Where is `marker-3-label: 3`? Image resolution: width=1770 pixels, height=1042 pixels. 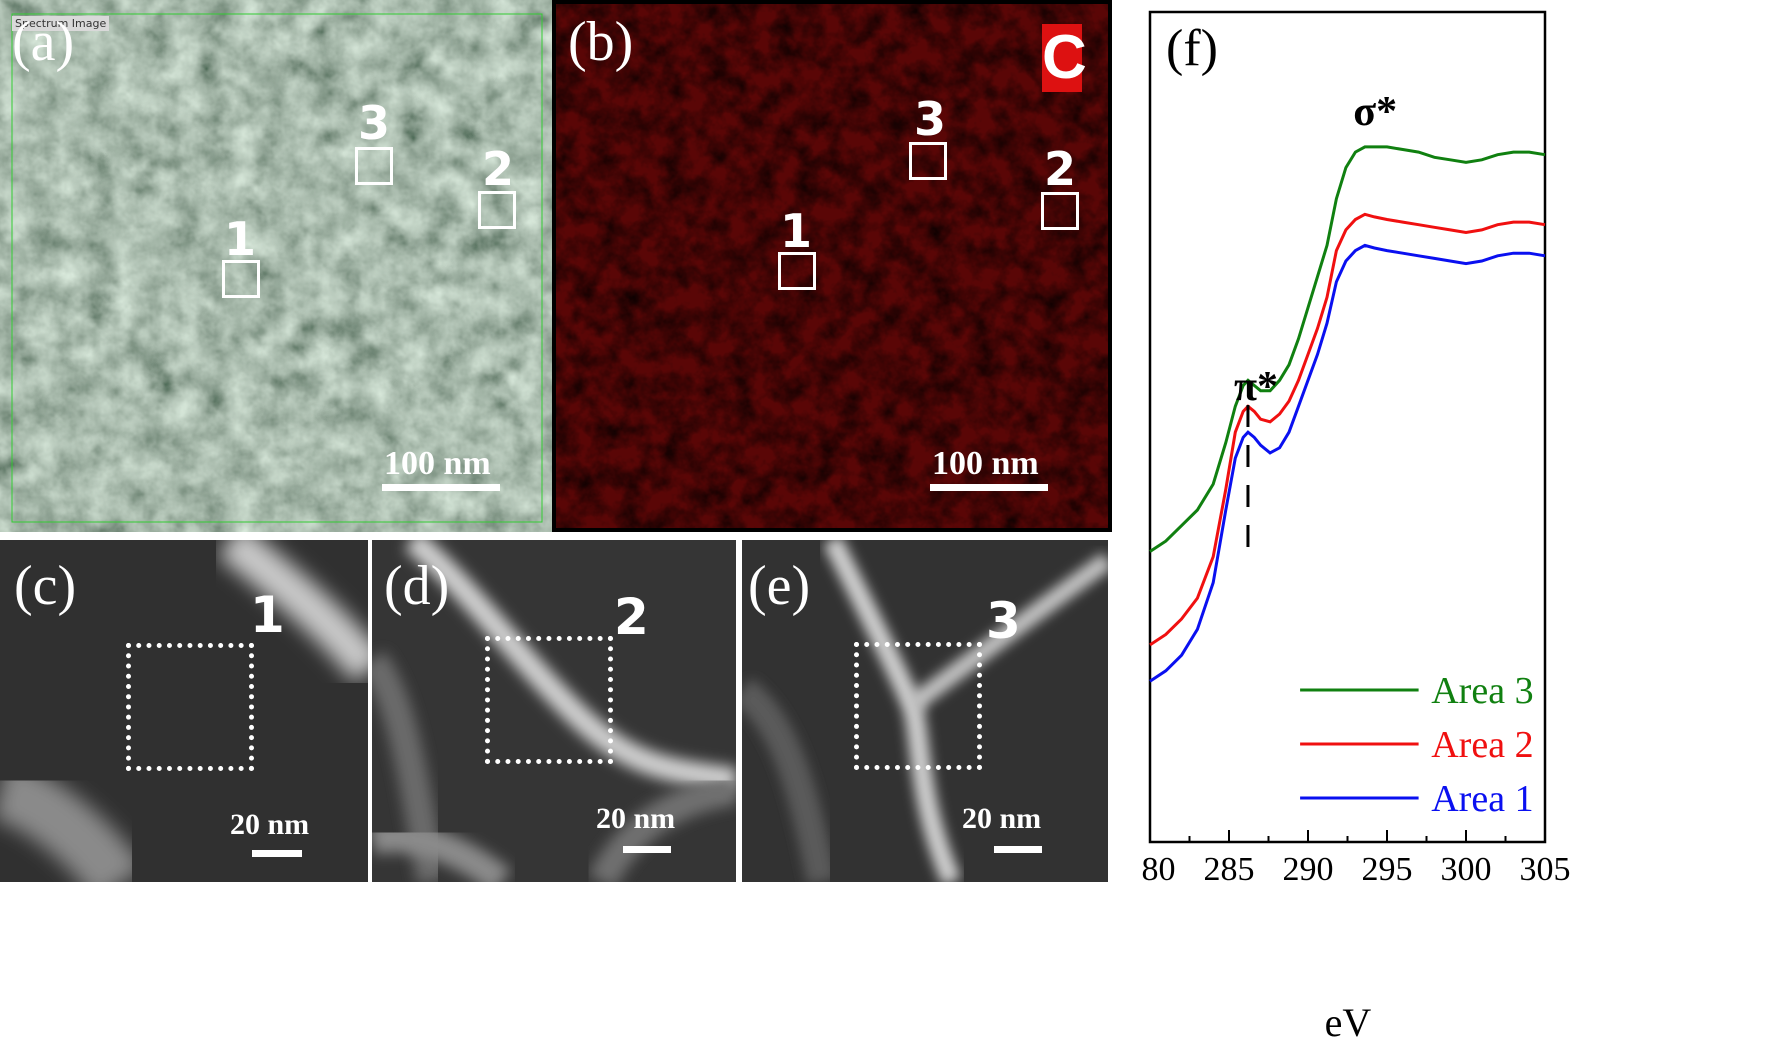 marker-3-label: 3 is located at coordinates (374, 123).